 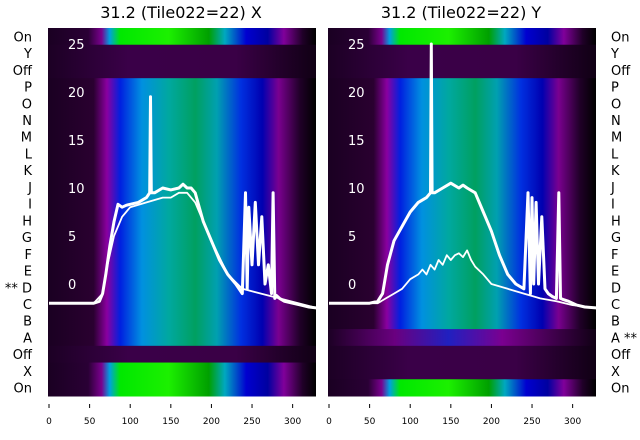 What do you see at coordinates (28, 255) in the screenshot?
I see `row-label: F` at bounding box center [28, 255].